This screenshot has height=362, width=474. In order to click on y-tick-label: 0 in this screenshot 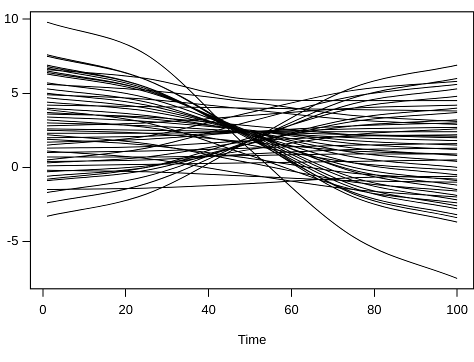, I will do `click(14, 166)`.